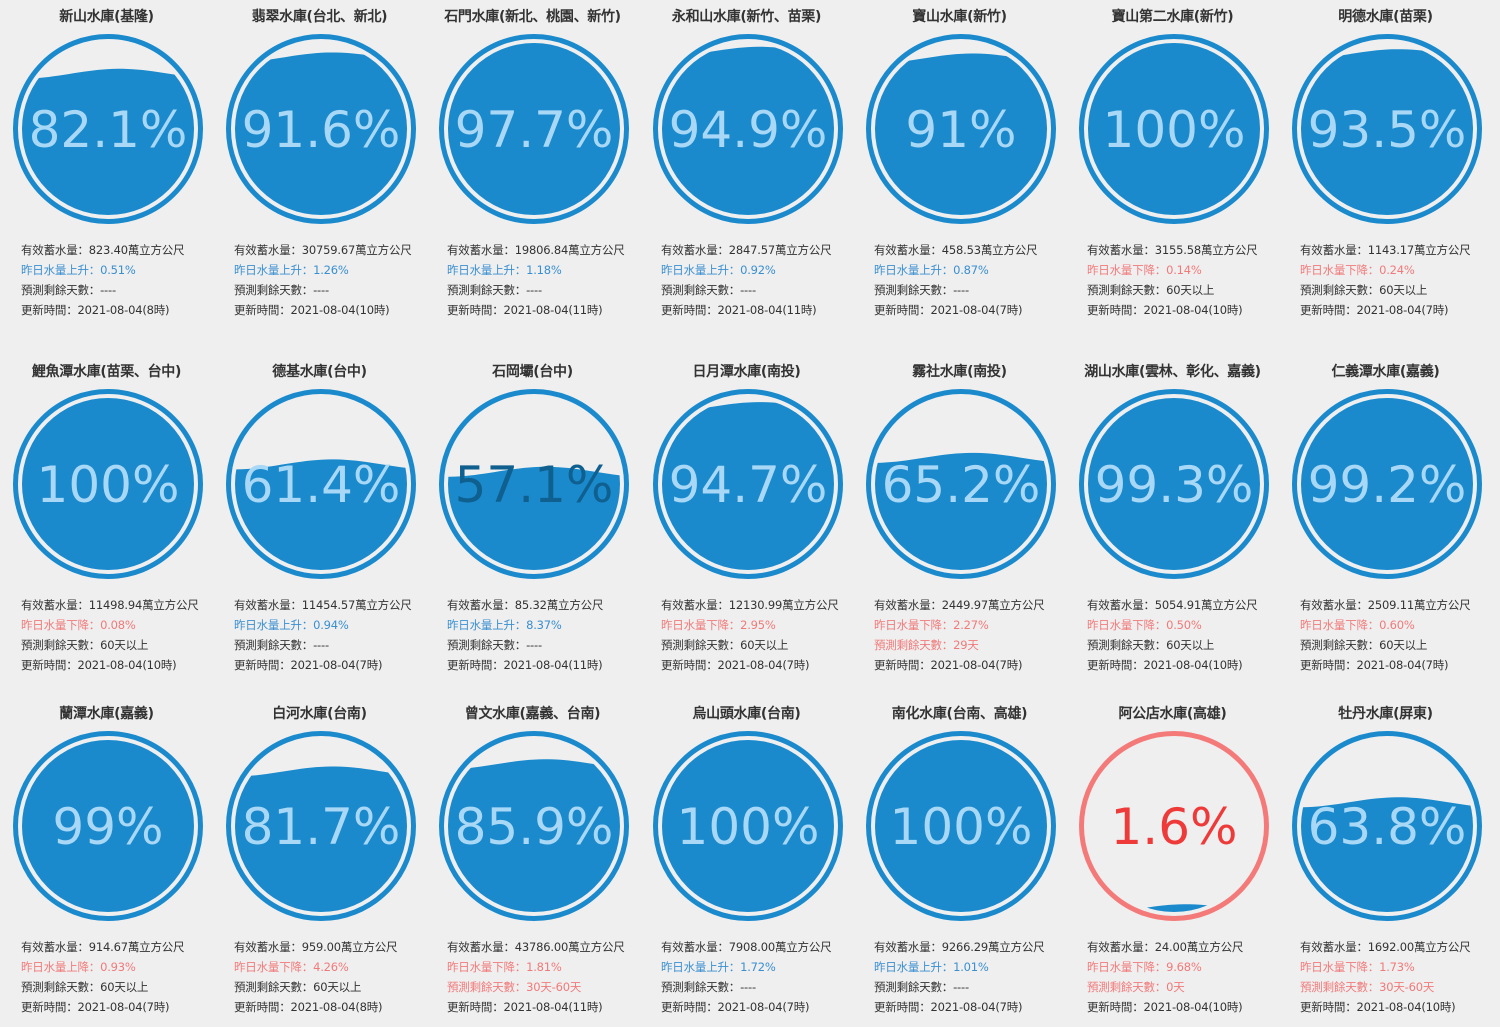 This screenshot has height=1027, width=1500. I want to click on reservoir-name: 蘭潭水庫(嘉義), so click(106, 714).